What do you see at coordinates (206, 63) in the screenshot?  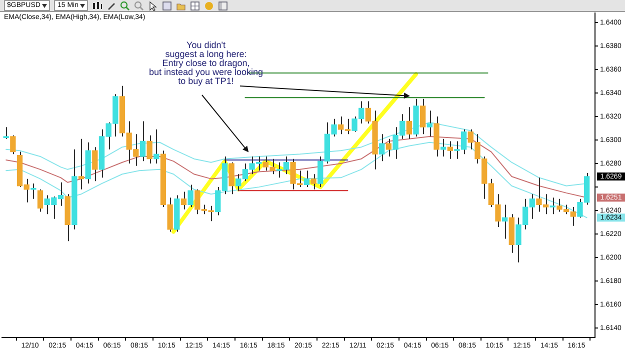 I see `annotation: You didn't suggest a long here: Entry close to dragon, but instead you were looking to buy at TP1!` at bounding box center [206, 63].